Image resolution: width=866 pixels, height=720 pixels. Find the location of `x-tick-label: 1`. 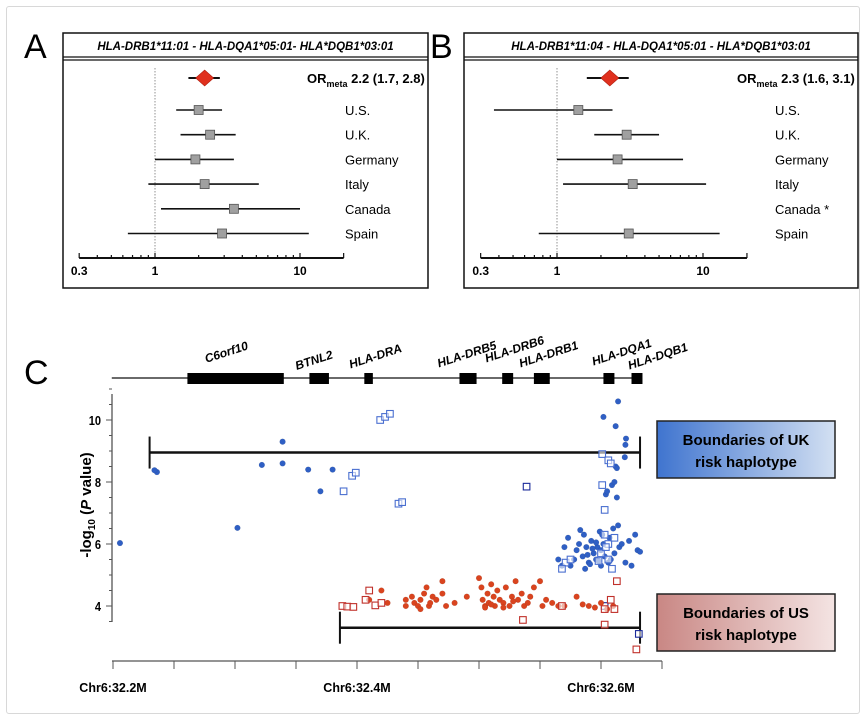

x-tick-label: 1 is located at coordinates (557, 271).